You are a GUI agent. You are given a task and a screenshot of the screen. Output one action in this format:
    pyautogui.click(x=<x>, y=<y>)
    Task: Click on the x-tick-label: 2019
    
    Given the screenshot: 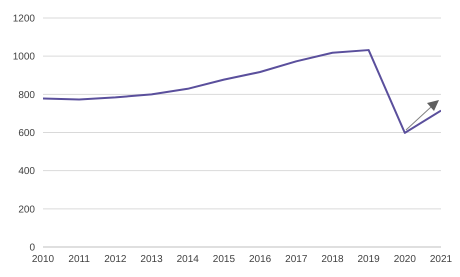 What is the action you would take?
    pyautogui.click(x=369, y=260)
    